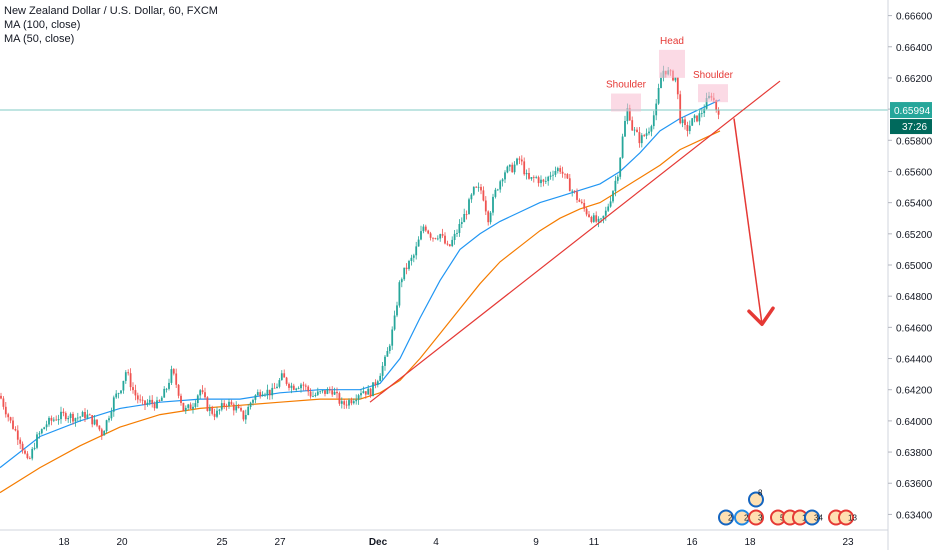 Image resolution: width=932 pixels, height=550 pixels. I want to click on x-tick-label: 9, so click(536, 542).